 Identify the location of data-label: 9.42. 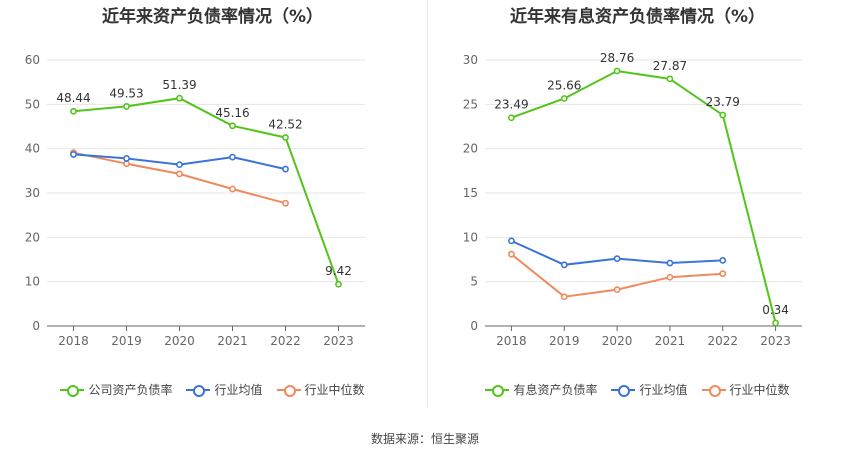
(338, 271).